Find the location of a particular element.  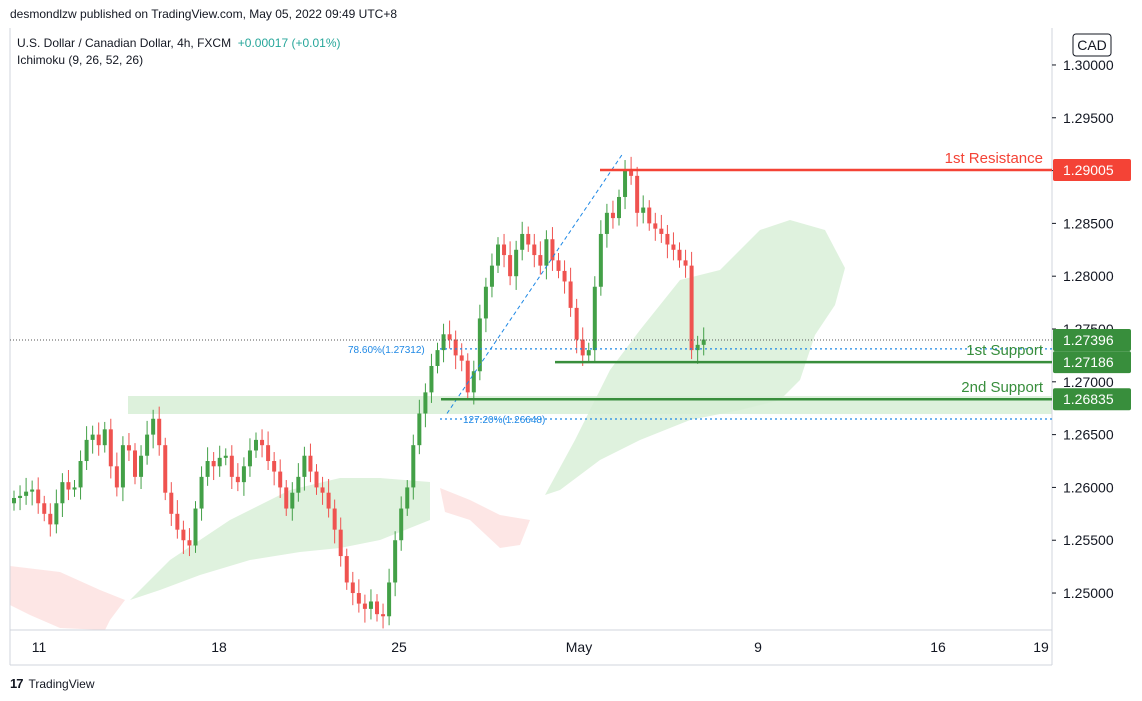

y-tick-label: 1.28000 is located at coordinates (1088, 276).